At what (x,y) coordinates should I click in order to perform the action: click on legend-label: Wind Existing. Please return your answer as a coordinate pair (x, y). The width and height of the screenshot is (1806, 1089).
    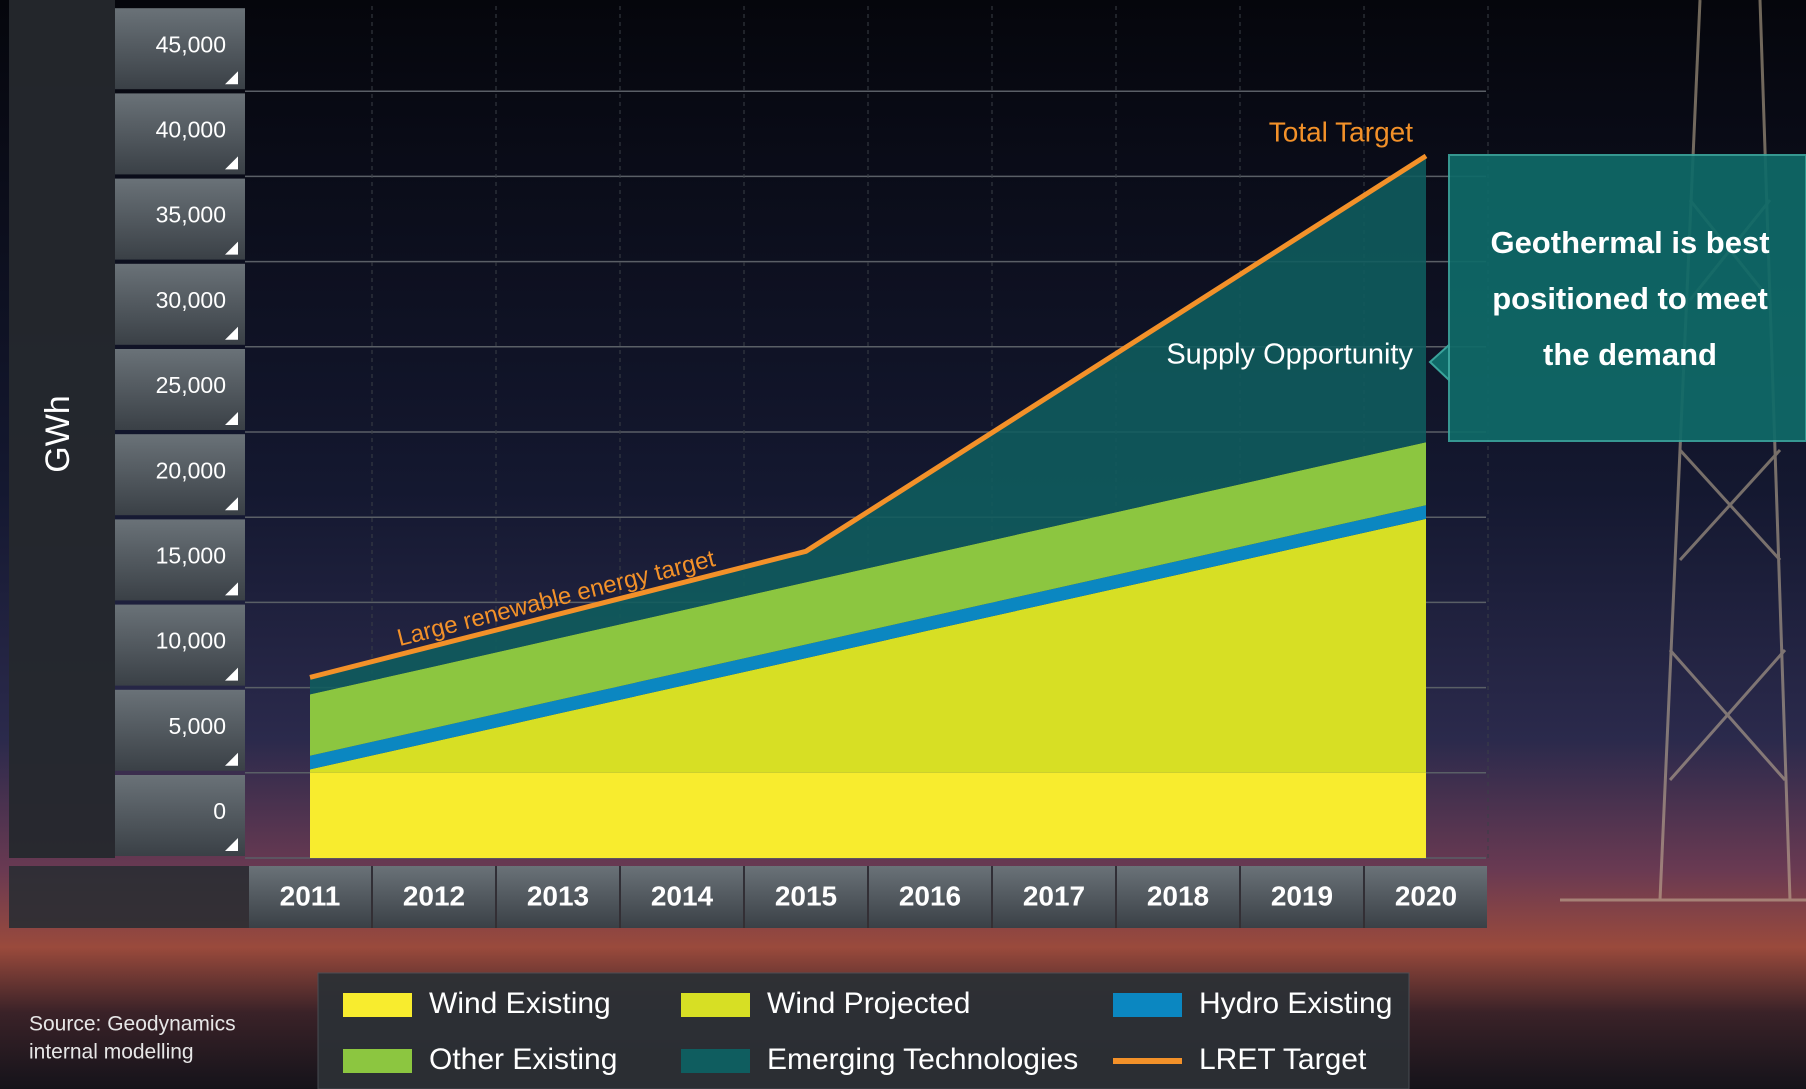
    Looking at the image, I should click on (520, 1003).